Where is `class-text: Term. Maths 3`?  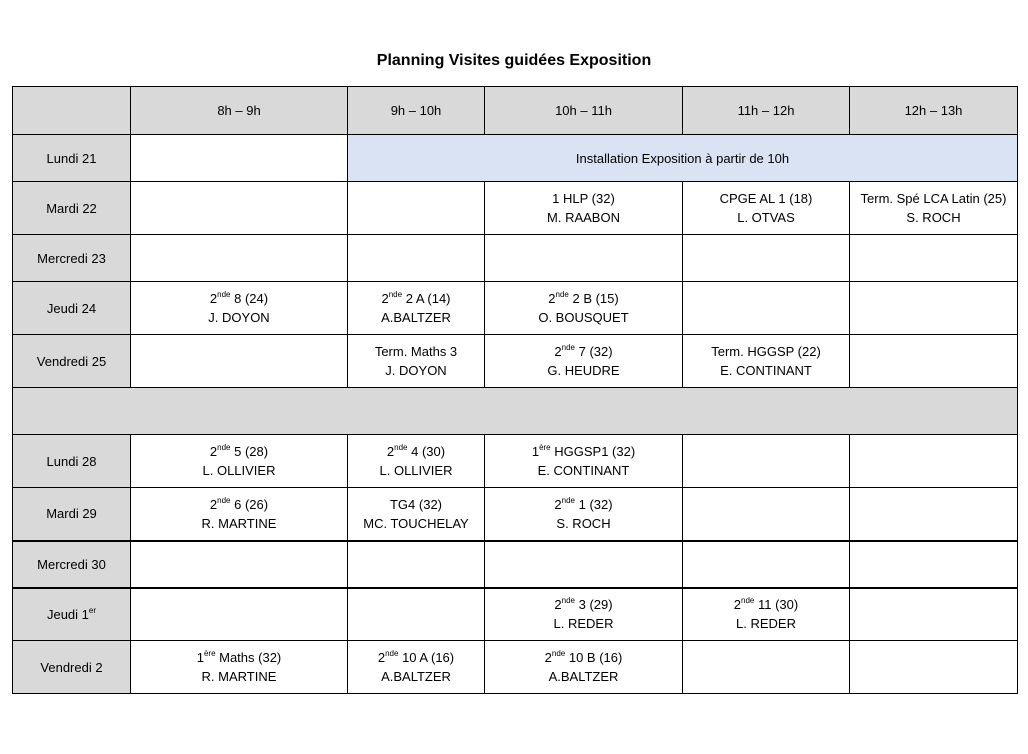
class-text: Term. Maths 3 is located at coordinates (416, 351).